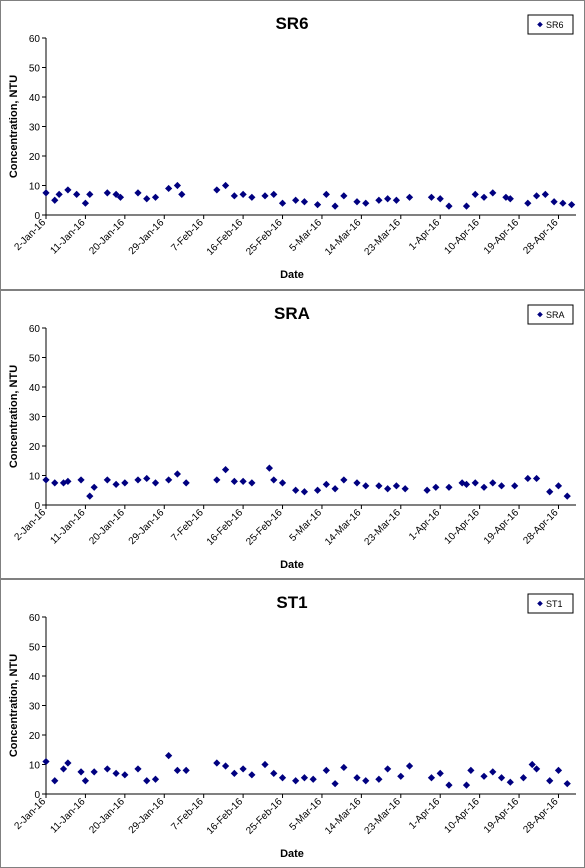  What do you see at coordinates (540, 603) in the screenshot?
I see `legend-marker` at bounding box center [540, 603].